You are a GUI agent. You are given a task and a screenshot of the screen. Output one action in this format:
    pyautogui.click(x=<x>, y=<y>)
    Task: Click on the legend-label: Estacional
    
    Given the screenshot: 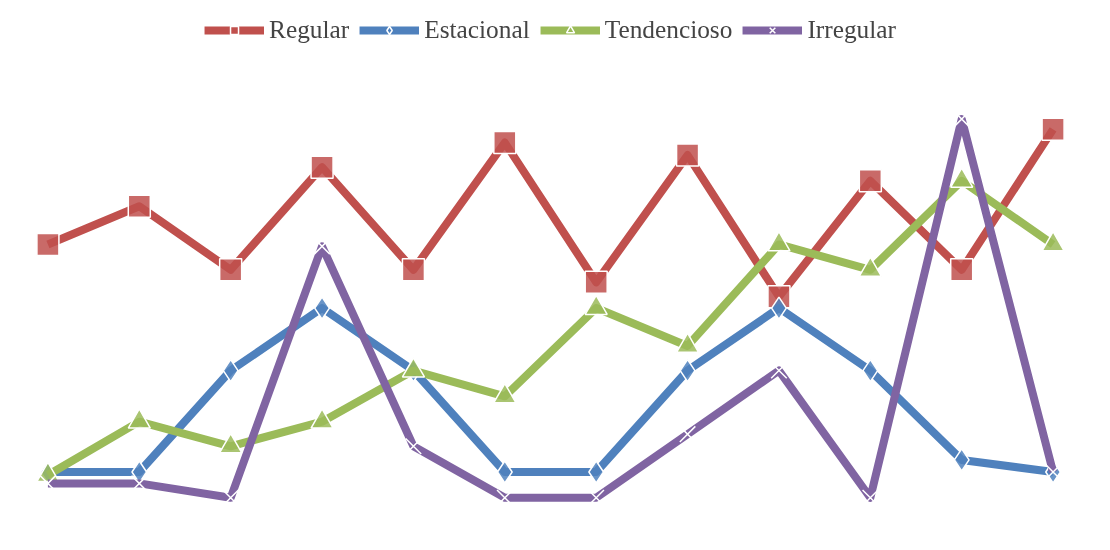 What is the action you would take?
    pyautogui.click(x=477, y=29)
    